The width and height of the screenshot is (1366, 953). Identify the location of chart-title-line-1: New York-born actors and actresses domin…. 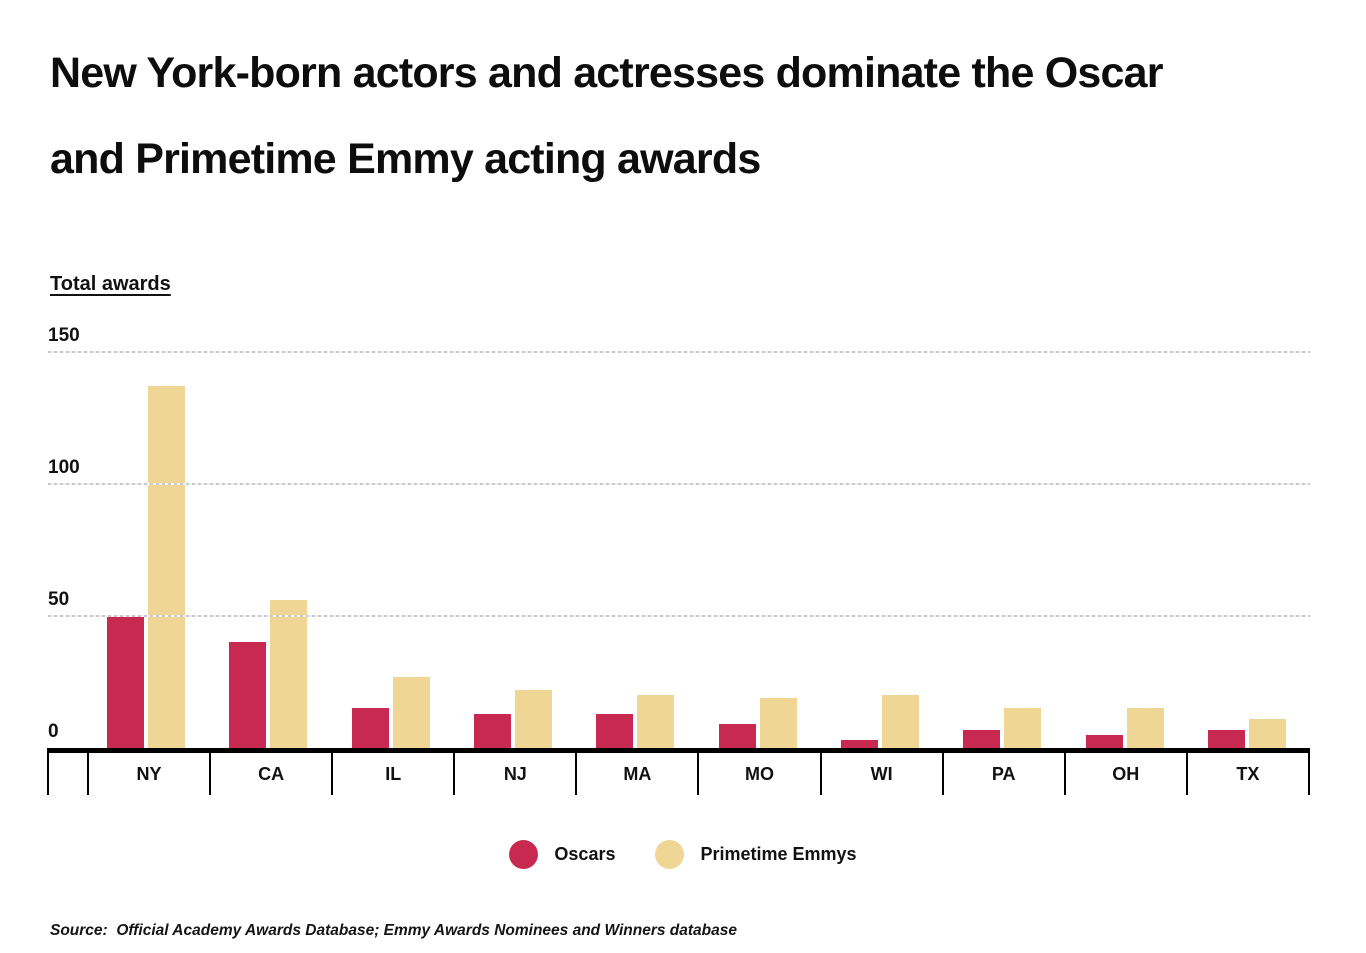
(606, 73).